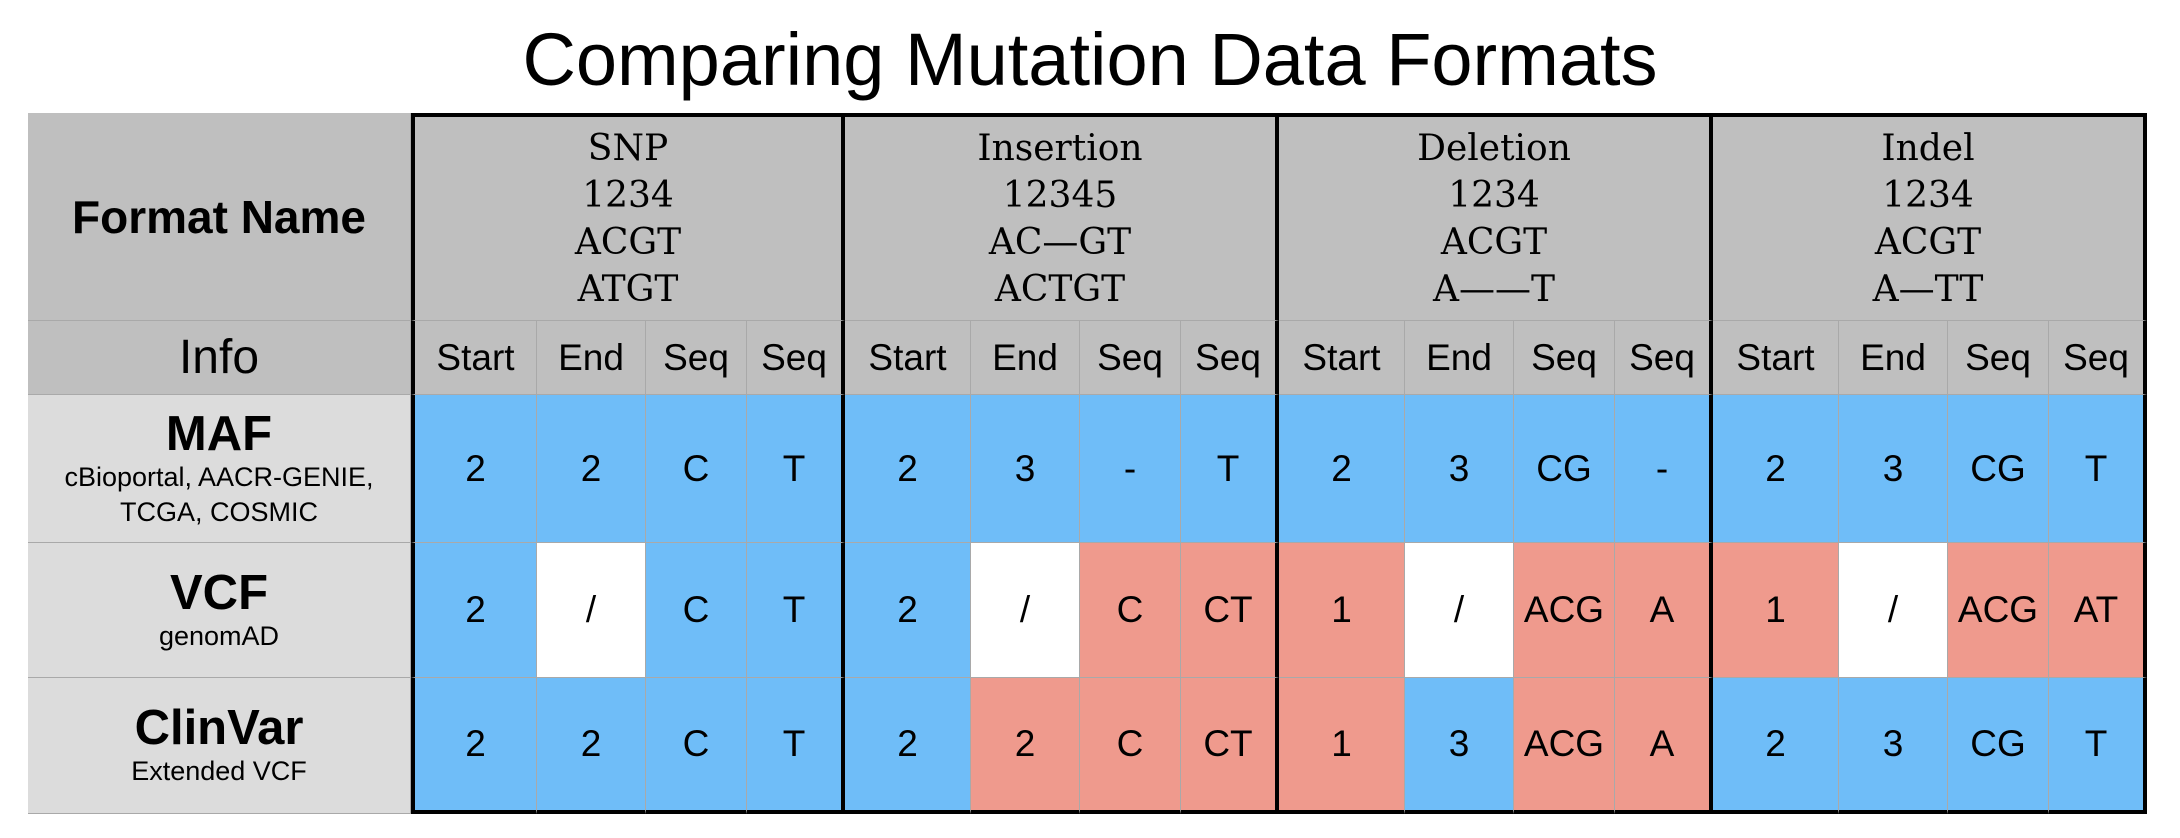  I want to click on mutation-alternate: A—TT, so click(1928, 289).